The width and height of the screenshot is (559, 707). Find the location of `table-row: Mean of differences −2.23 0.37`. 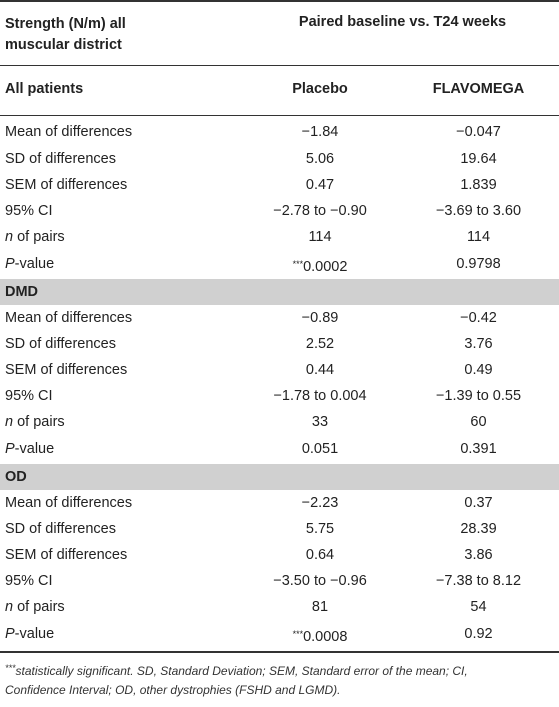

table-row: Mean of differences −2.23 0.37 is located at coordinates (279, 503).